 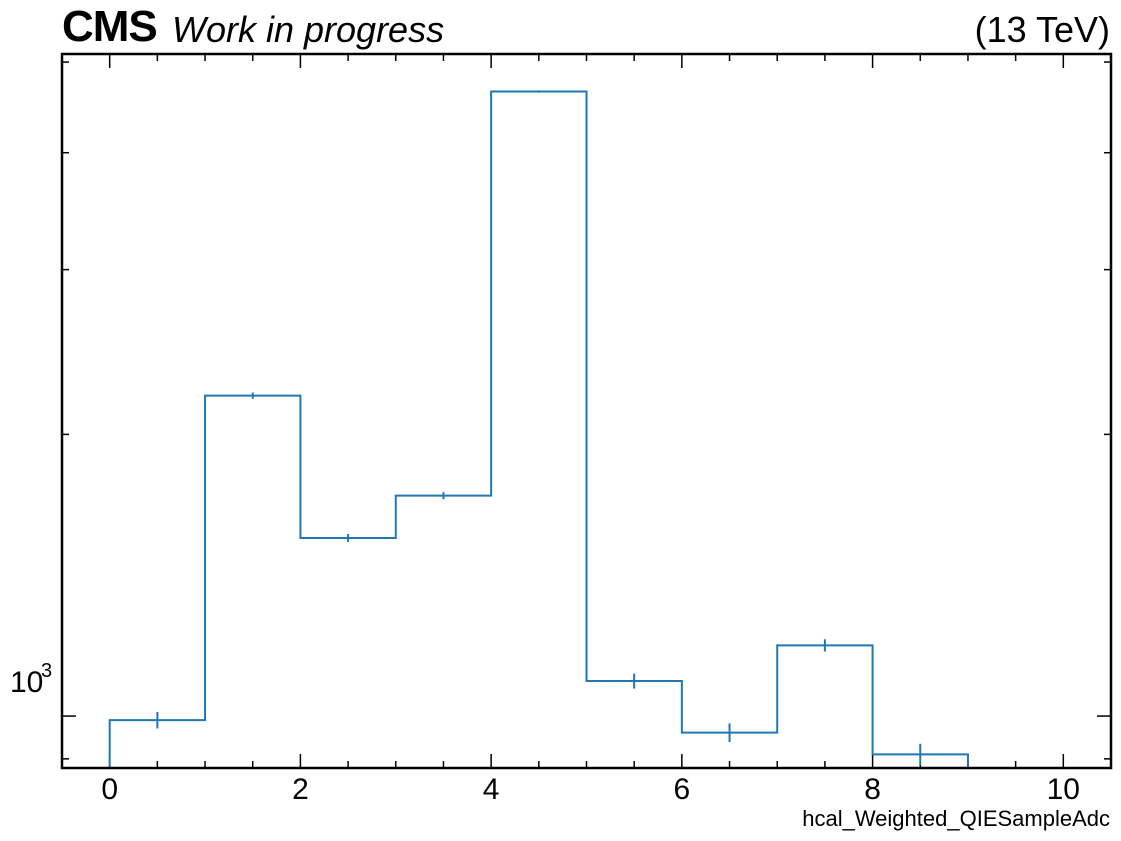 I want to click on x-tick-label: 2, so click(x=300, y=789).